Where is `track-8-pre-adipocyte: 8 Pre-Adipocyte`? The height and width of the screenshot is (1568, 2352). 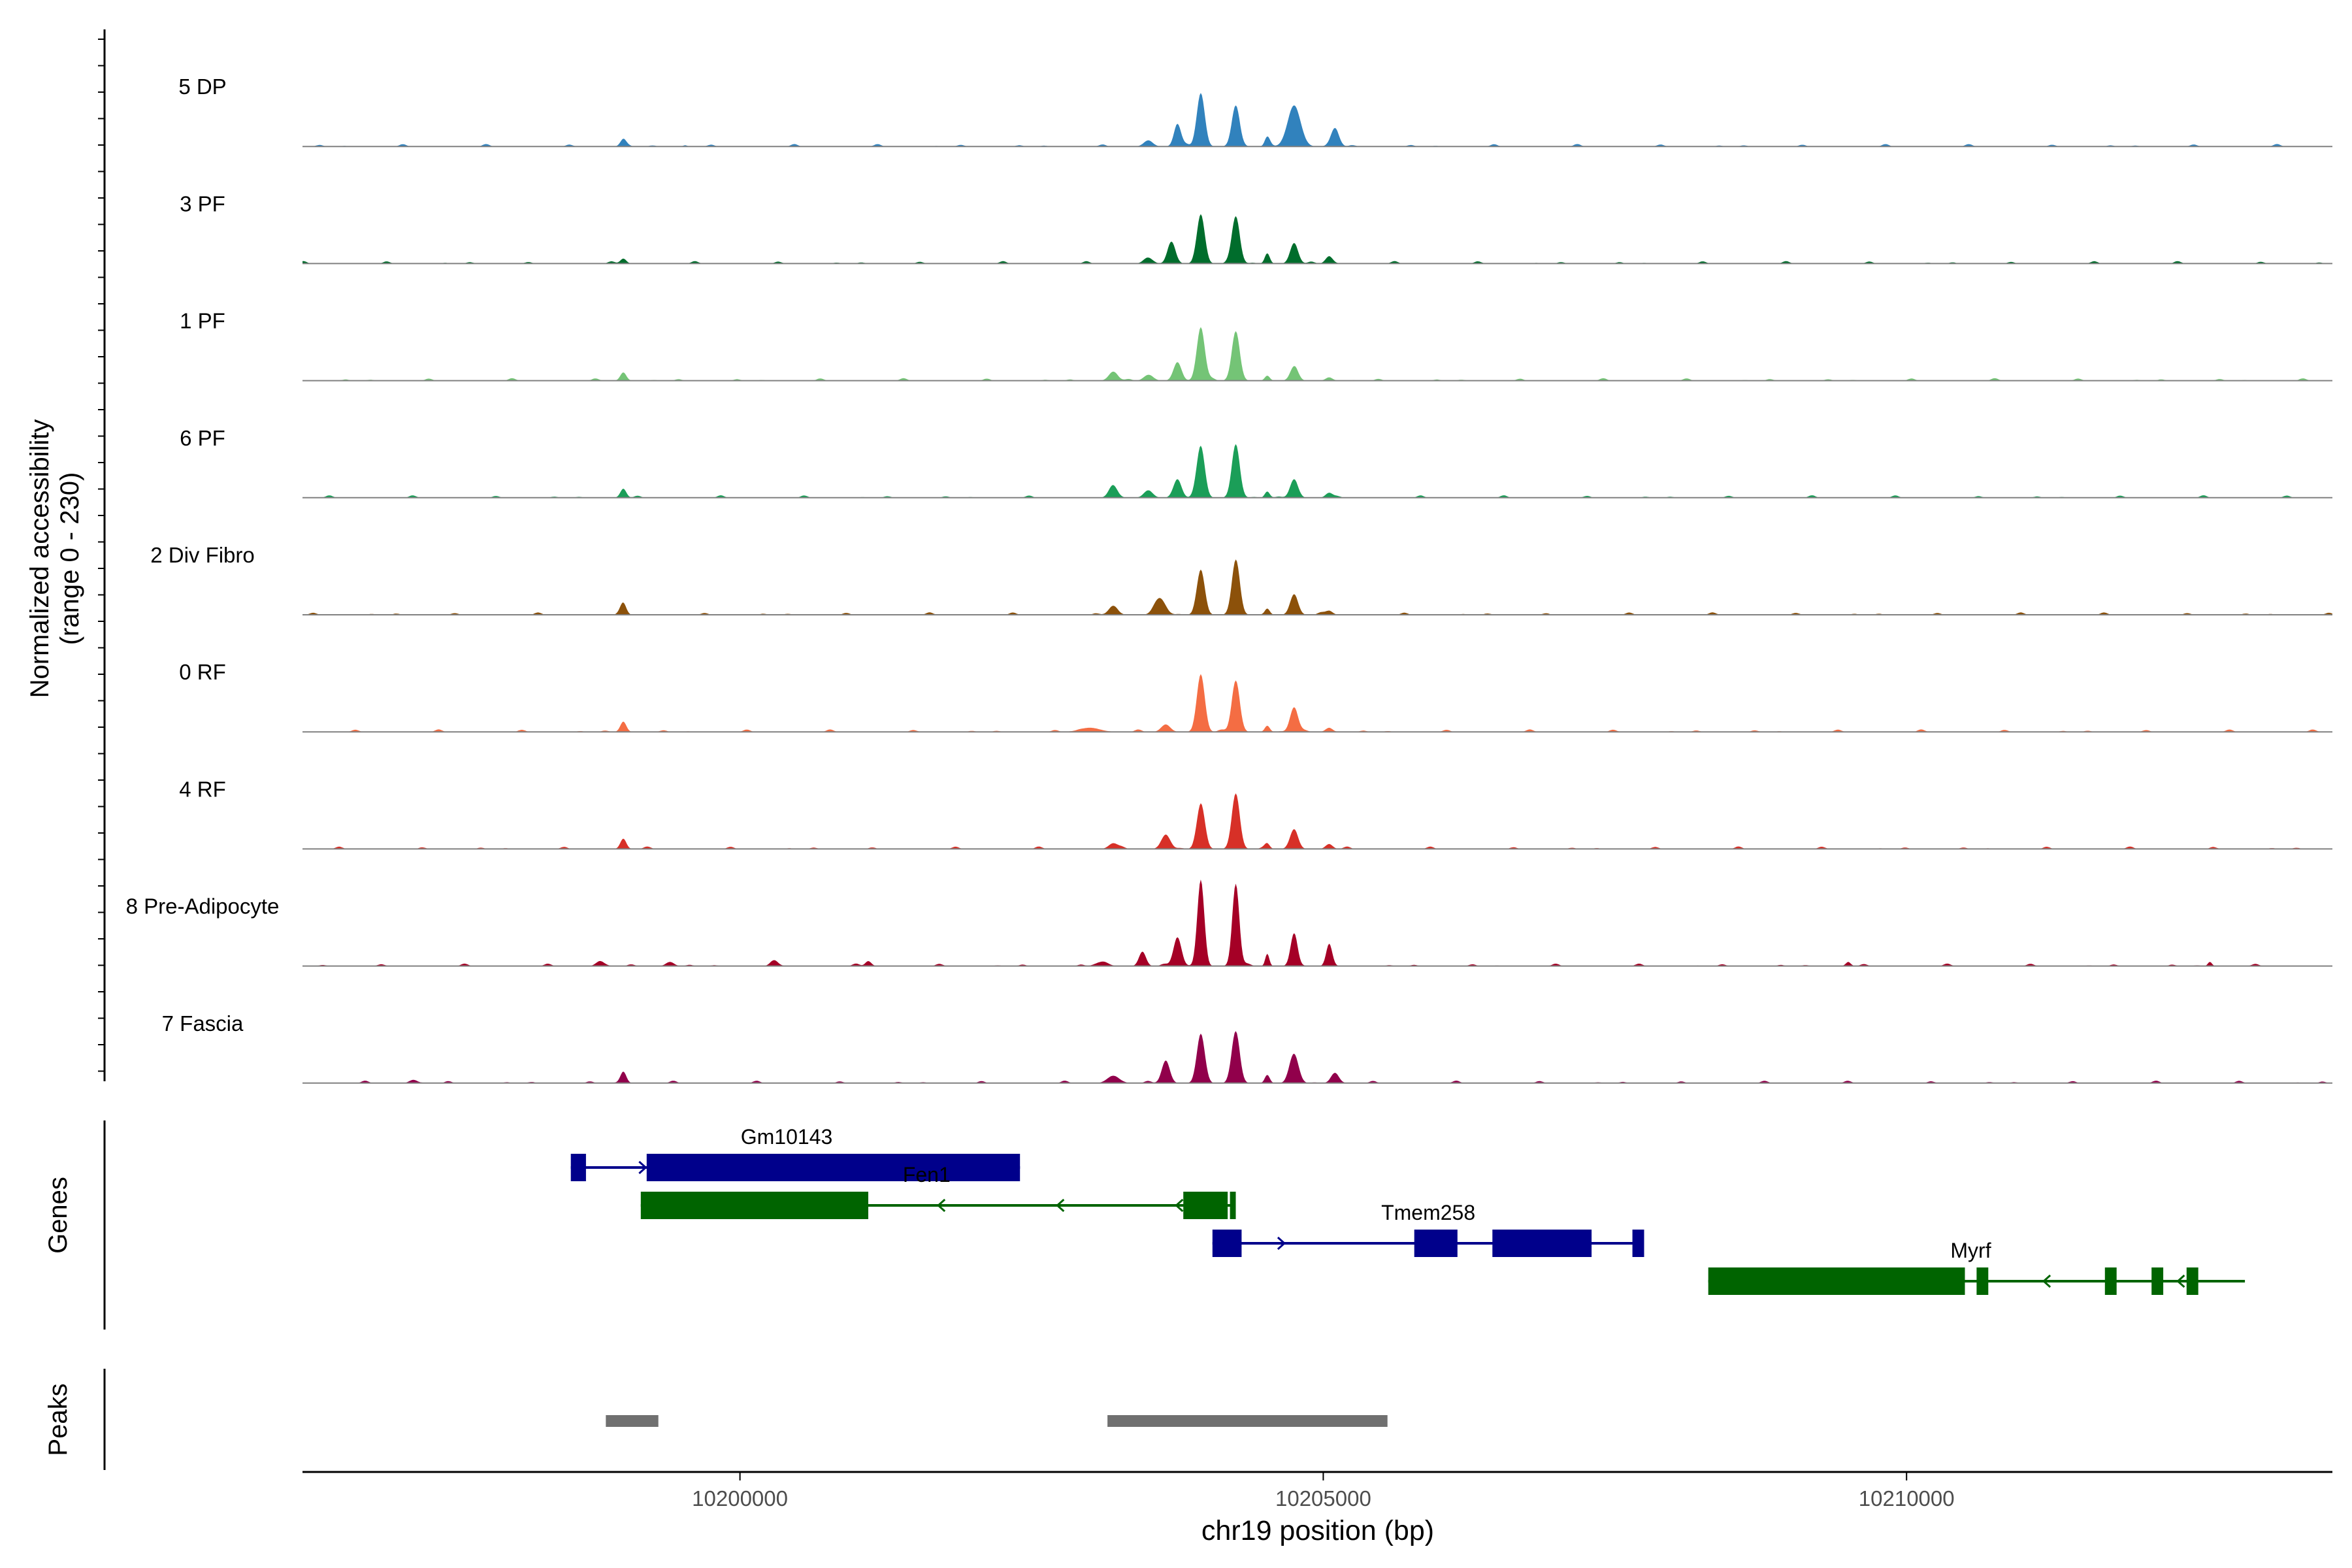 track-8-pre-adipocyte: 8 Pre-Adipocyte is located at coordinates (1229, 923).